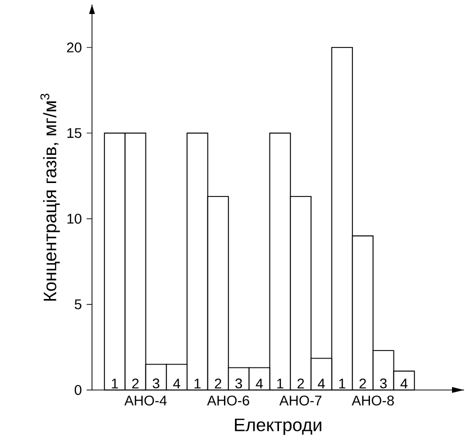  Describe the element at coordinates (78, 390) in the screenshot. I see `y-tick-label: 0` at that location.